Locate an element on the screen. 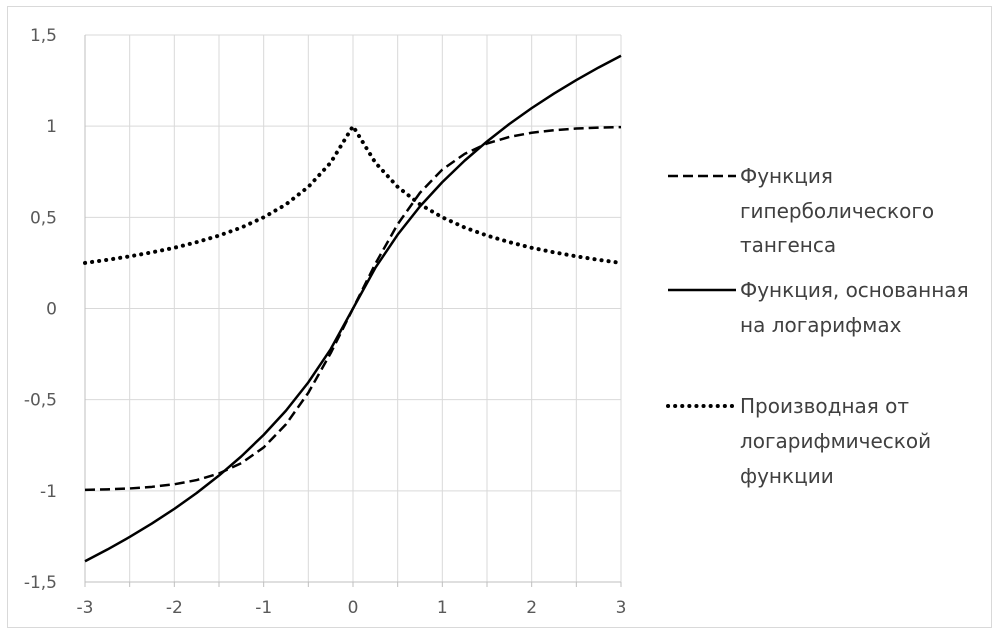 Image resolution: width=1000 pixels, height=634 pixels. x-axis-tick-labels: -3 -2 -1 0 1 2 3 is located at coordinates (352, 608).